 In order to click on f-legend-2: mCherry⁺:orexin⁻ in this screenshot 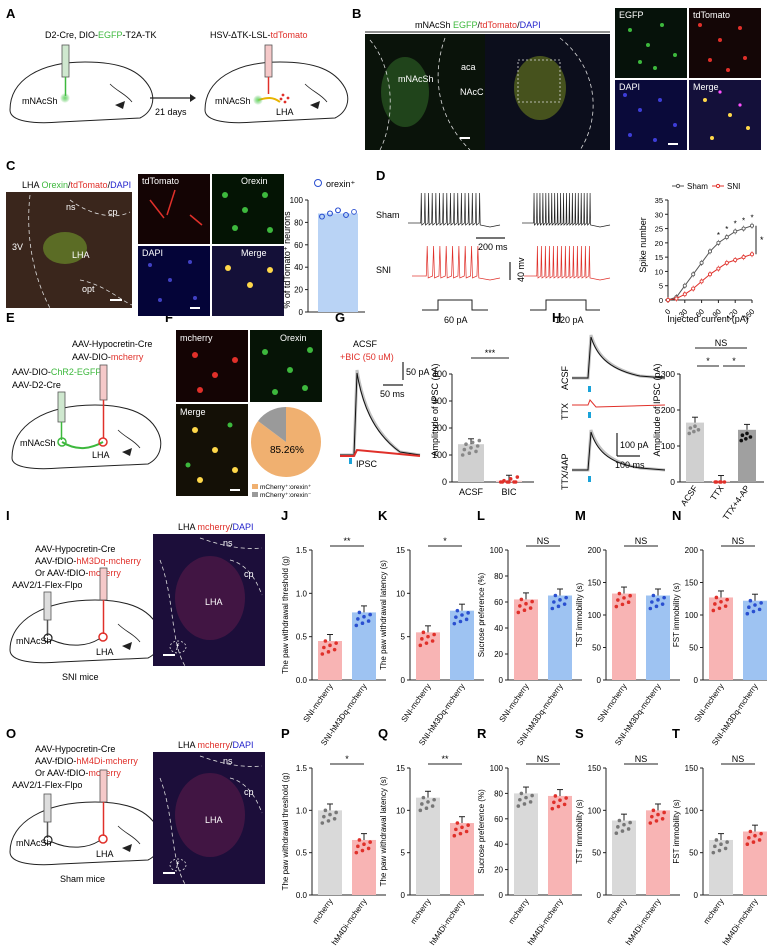, I will do `click(286, 495)`.